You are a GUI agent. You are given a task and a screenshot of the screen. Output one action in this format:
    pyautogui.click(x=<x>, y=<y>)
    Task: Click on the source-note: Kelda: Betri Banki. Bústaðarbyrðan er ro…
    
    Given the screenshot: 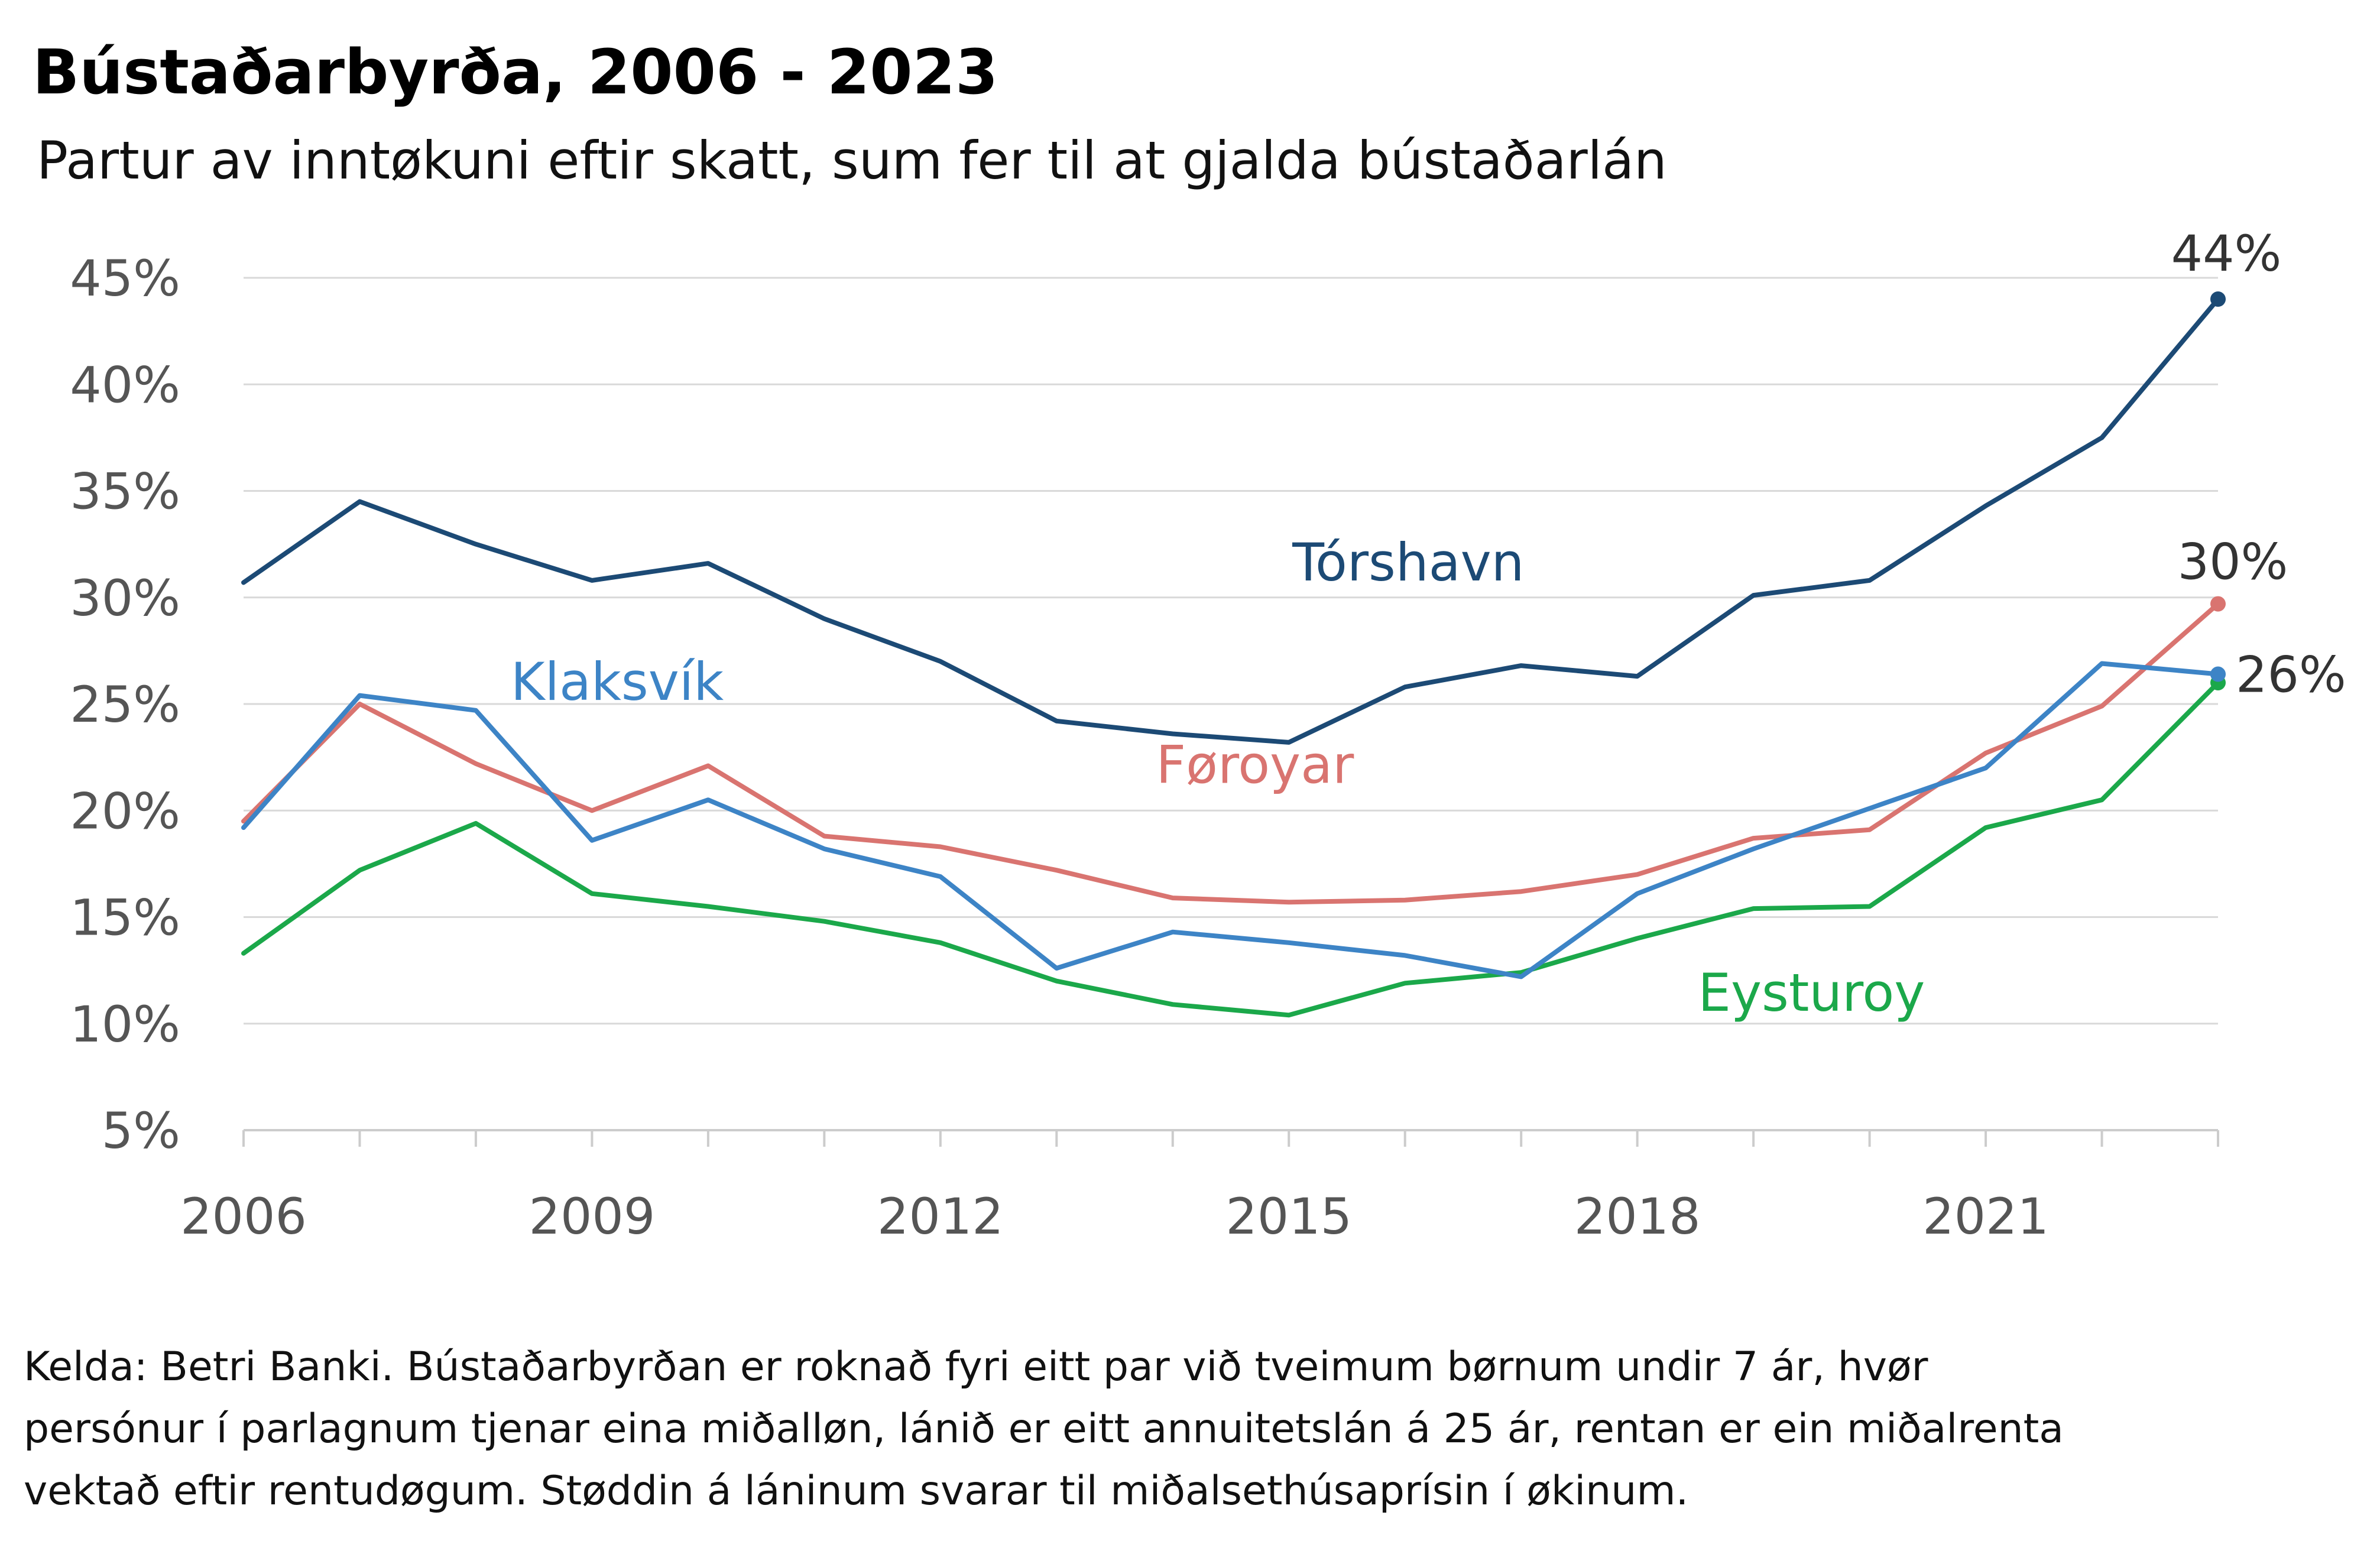 What is the action you would take?
    pyautogui.click(x=1044, y=1429)
    